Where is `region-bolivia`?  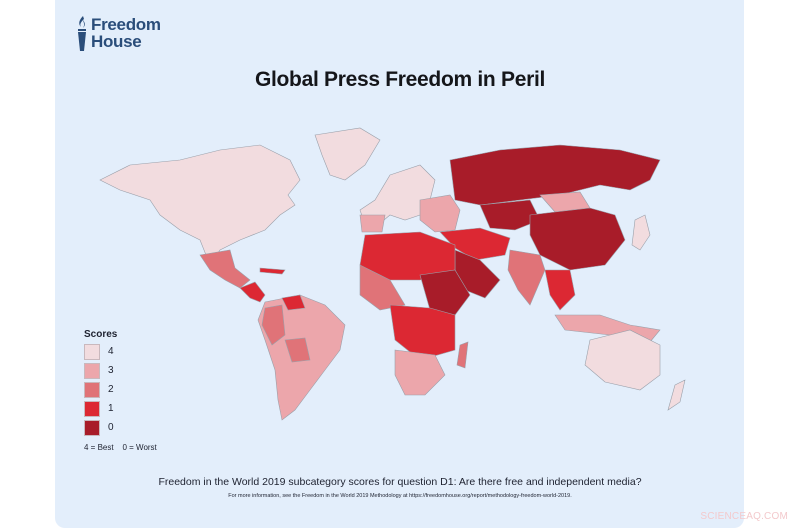 region-bolivia is located at coordinates (297, 350).